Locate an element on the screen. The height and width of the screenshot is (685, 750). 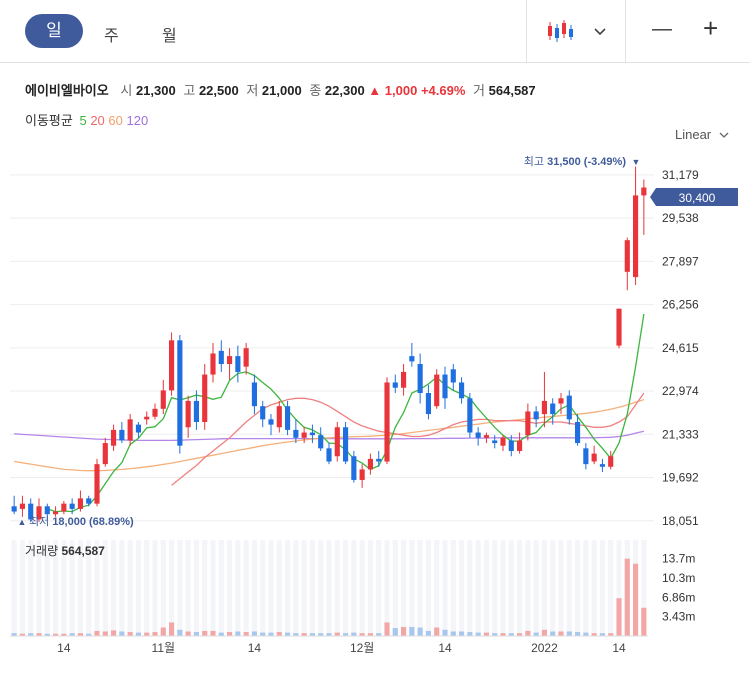
zoom-in-button: + is located at coordinates (711, 28).